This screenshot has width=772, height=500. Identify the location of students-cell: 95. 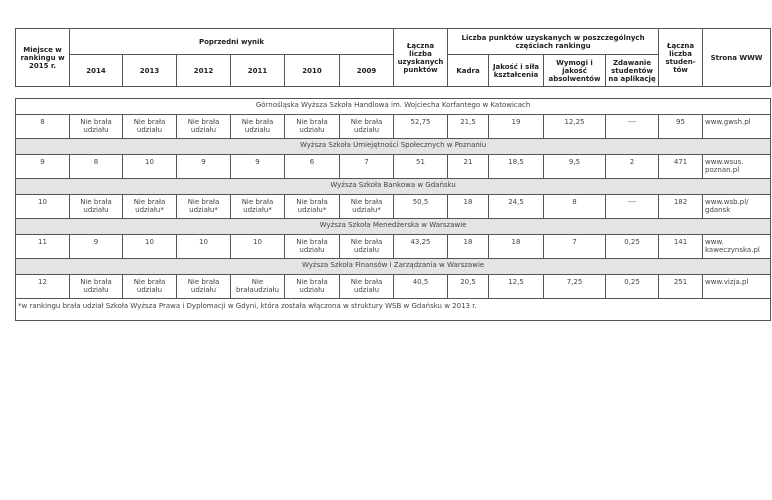
(680, 126).